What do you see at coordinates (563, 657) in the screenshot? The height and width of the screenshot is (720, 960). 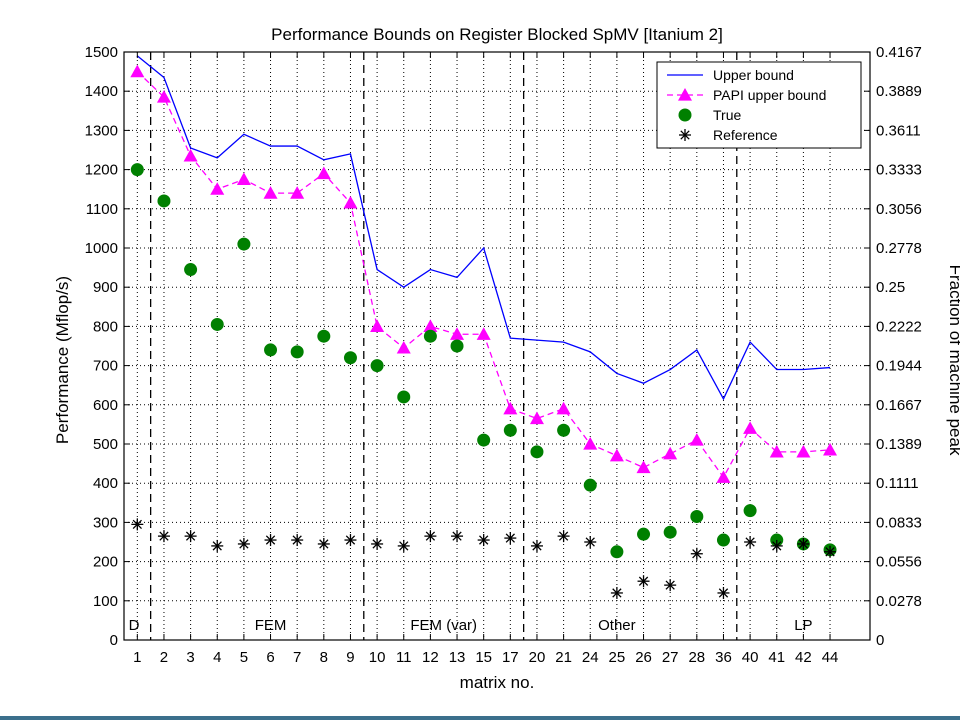 I see `x-tick-label: 21` at bounding box center [563, 657].